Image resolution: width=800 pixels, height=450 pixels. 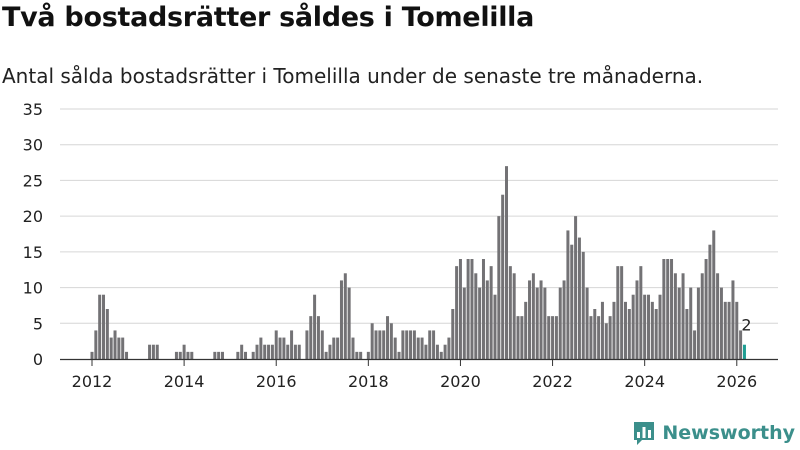 What do you see at coordinates (644, 381) in the screenshot?
I see `x-tick-label: 2024` at bounding box center [644, 381].